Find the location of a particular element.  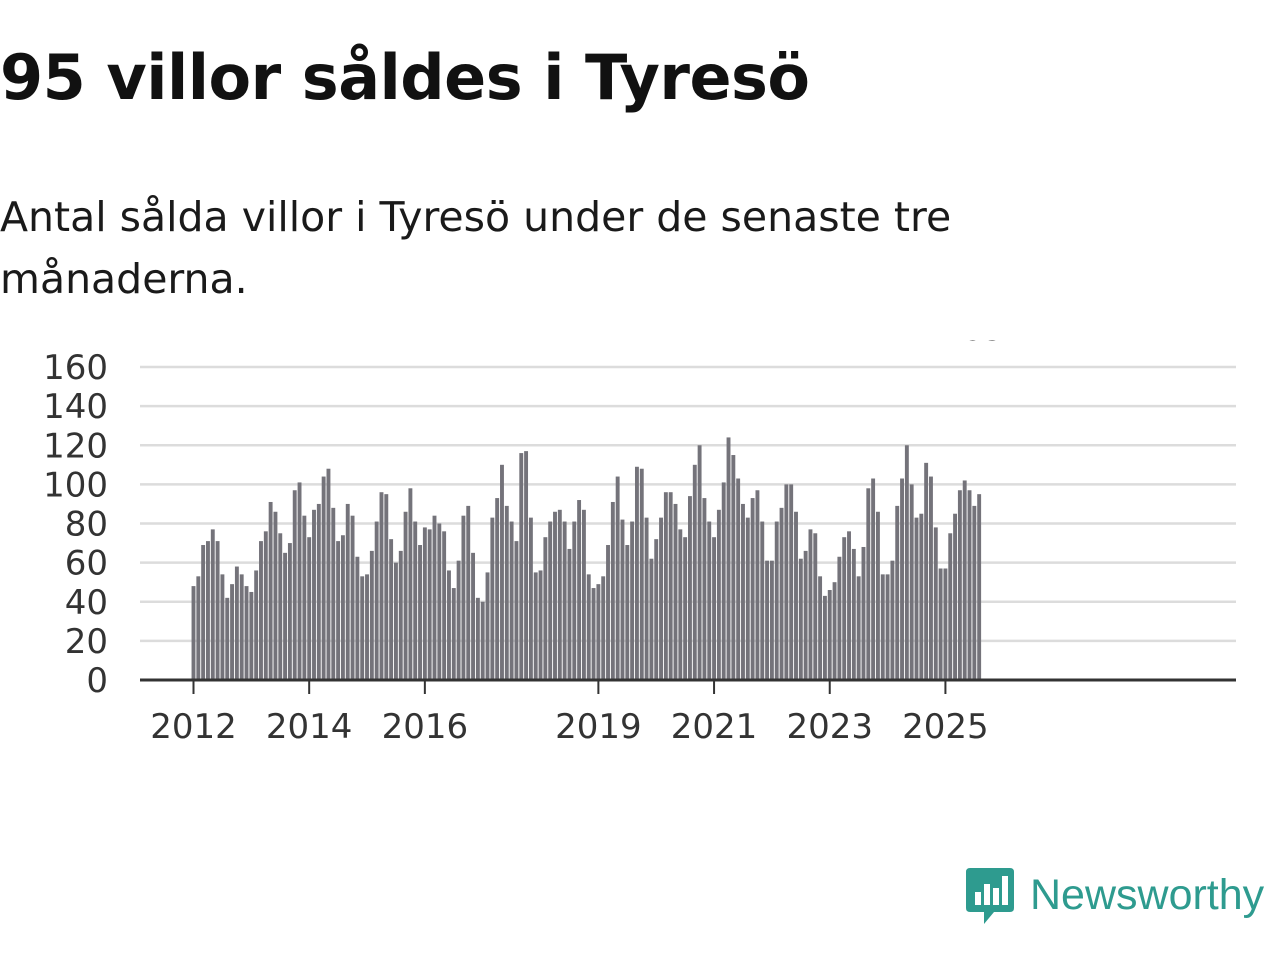

y-tick-label: 40 is located at coordinates (86, 603).